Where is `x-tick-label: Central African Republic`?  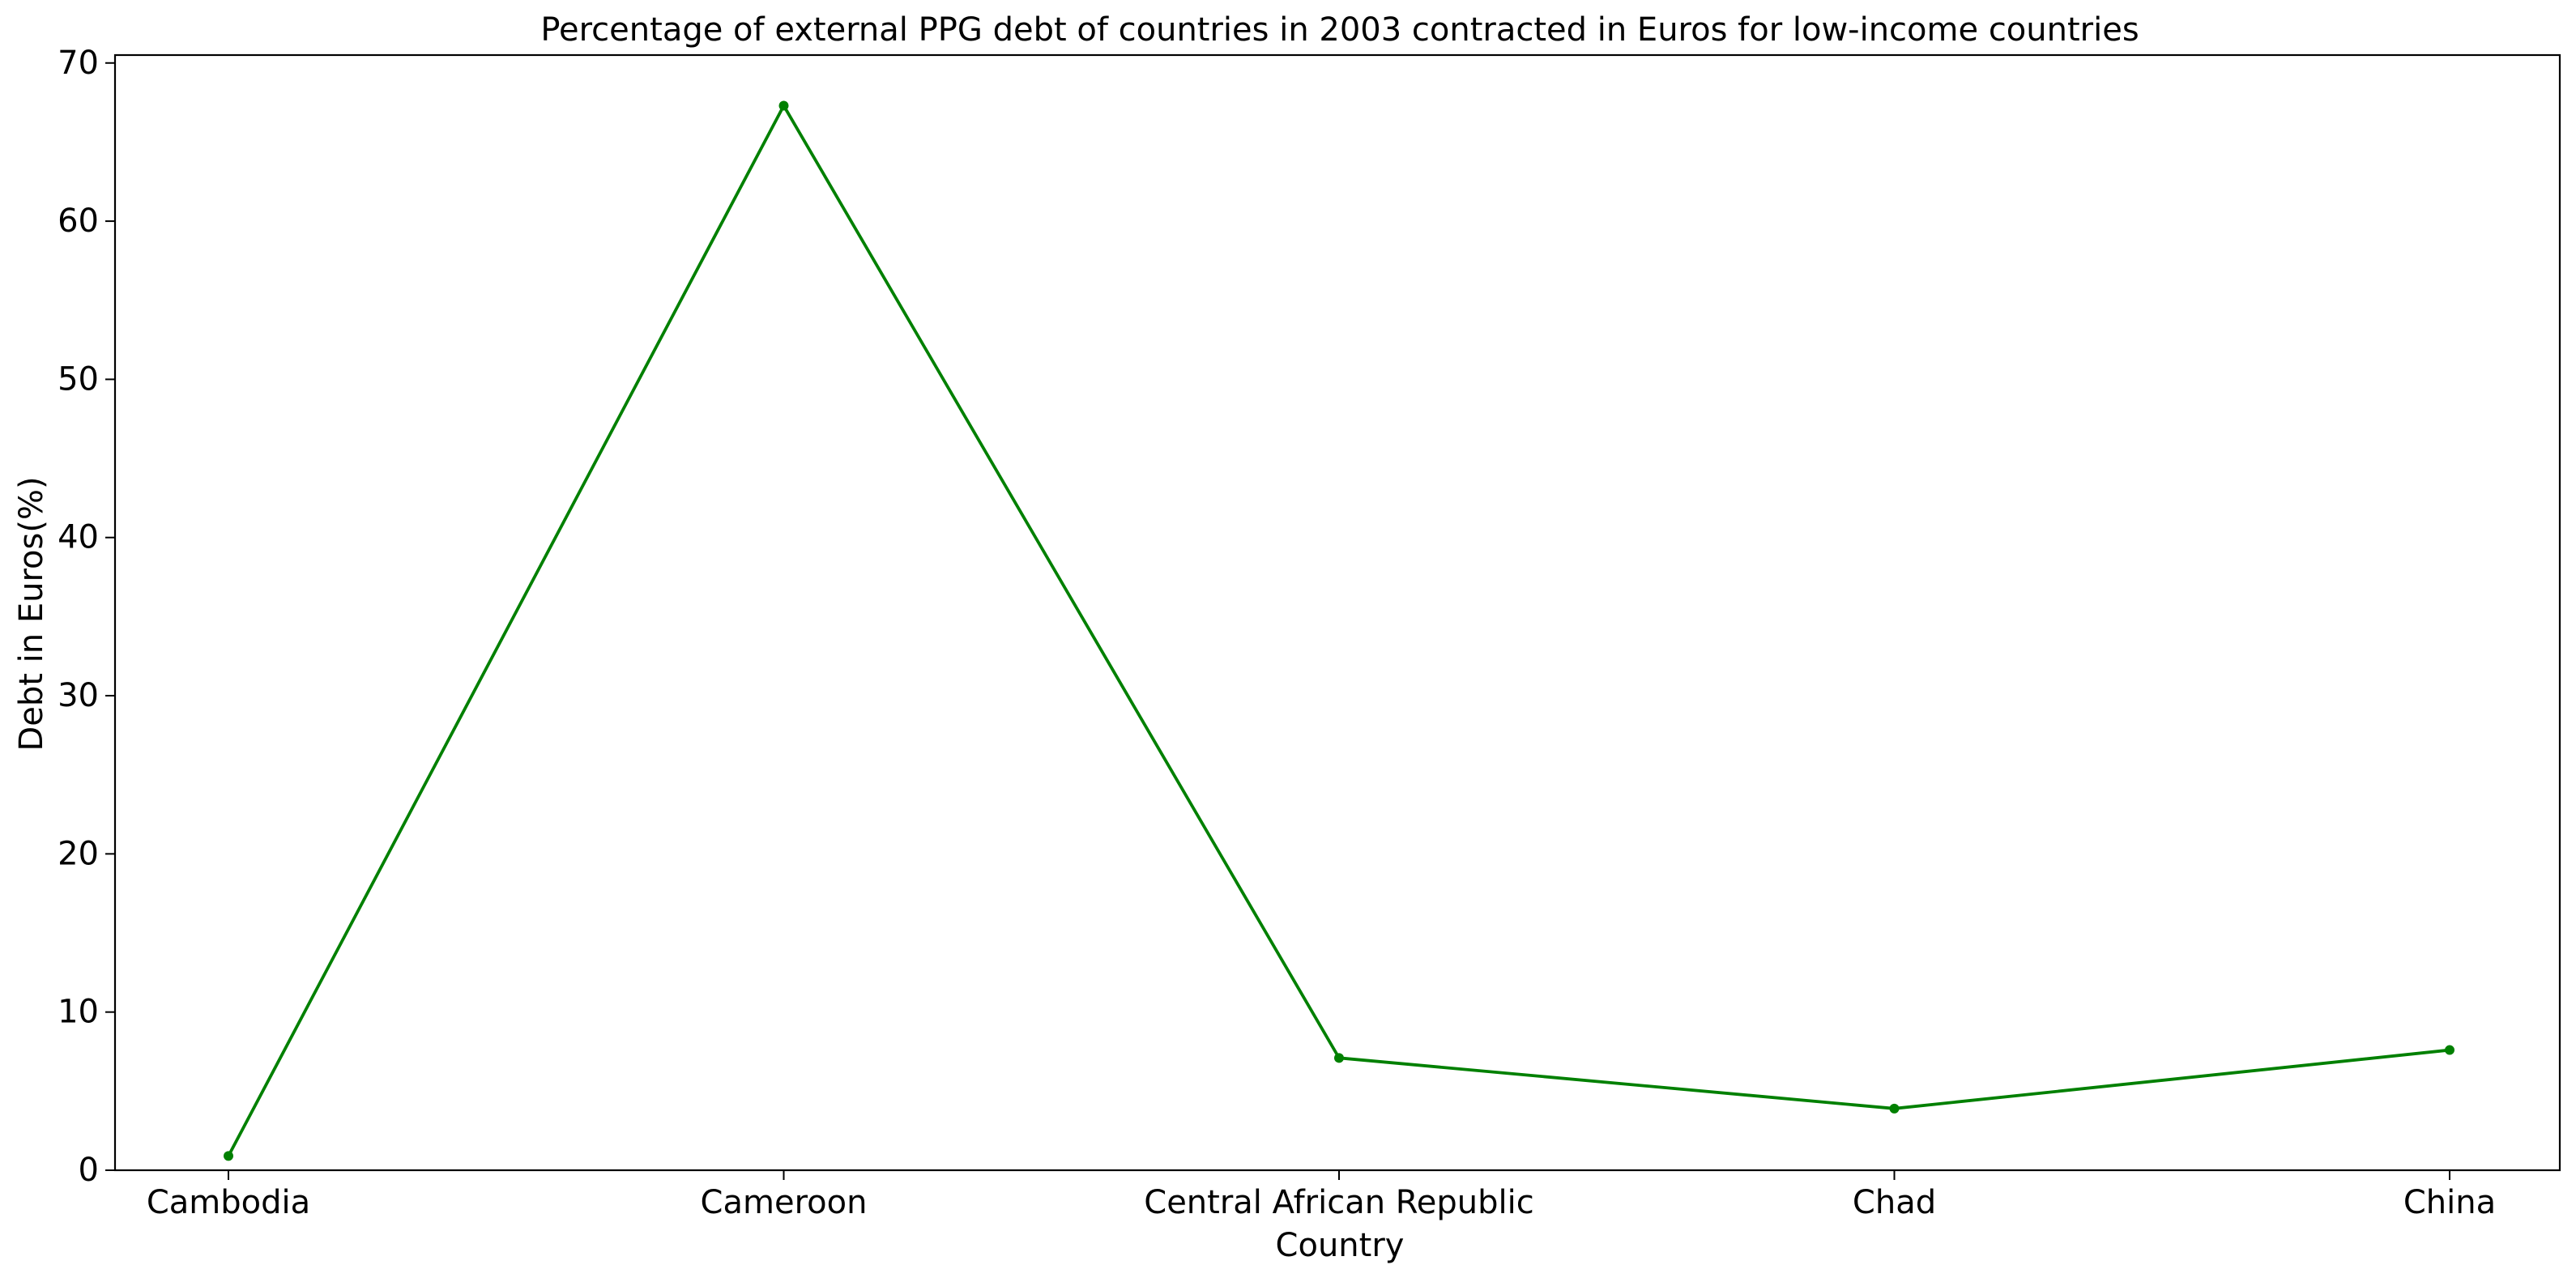 x-tick-label: Central African Republic is located at coordinates (1339, 1202).